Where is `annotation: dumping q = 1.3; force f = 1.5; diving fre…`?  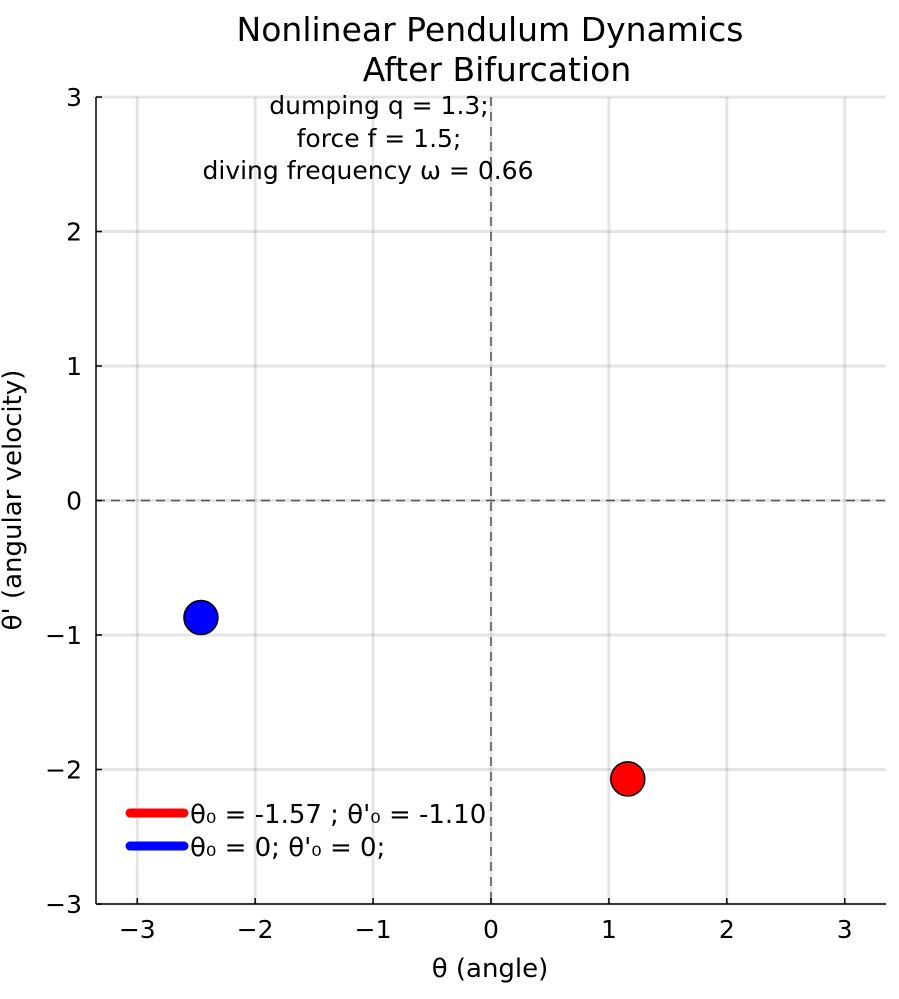 annotation: dumping q = 1.3; force f = 1.5; diving fre… is located at coordinates (368, 138).